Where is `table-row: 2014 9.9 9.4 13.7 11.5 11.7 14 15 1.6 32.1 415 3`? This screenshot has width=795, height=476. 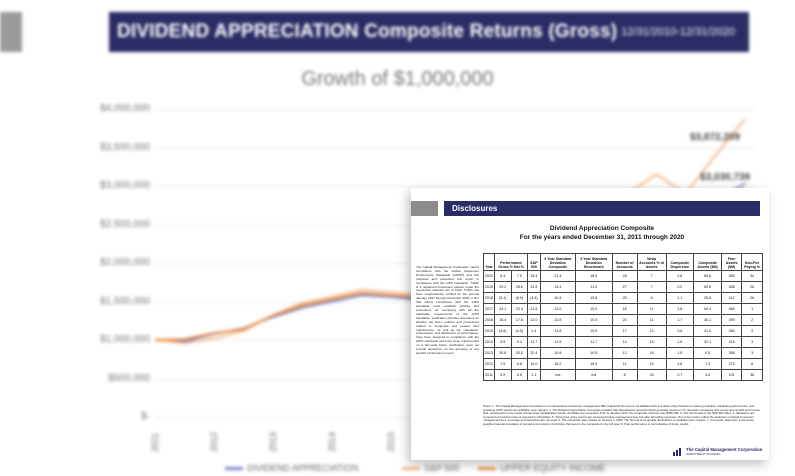
table-row: 2014 9.9 9.4 13.7 11.5 11.7 14 15 1.6 32.1 415 3 is located at coordinates (623, 342).